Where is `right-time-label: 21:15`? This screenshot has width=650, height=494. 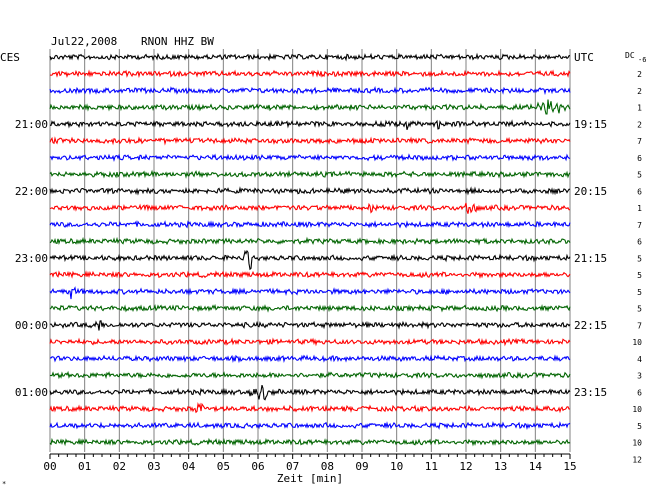 right-time-label: 21:15 is located at coordinates (590, 258).